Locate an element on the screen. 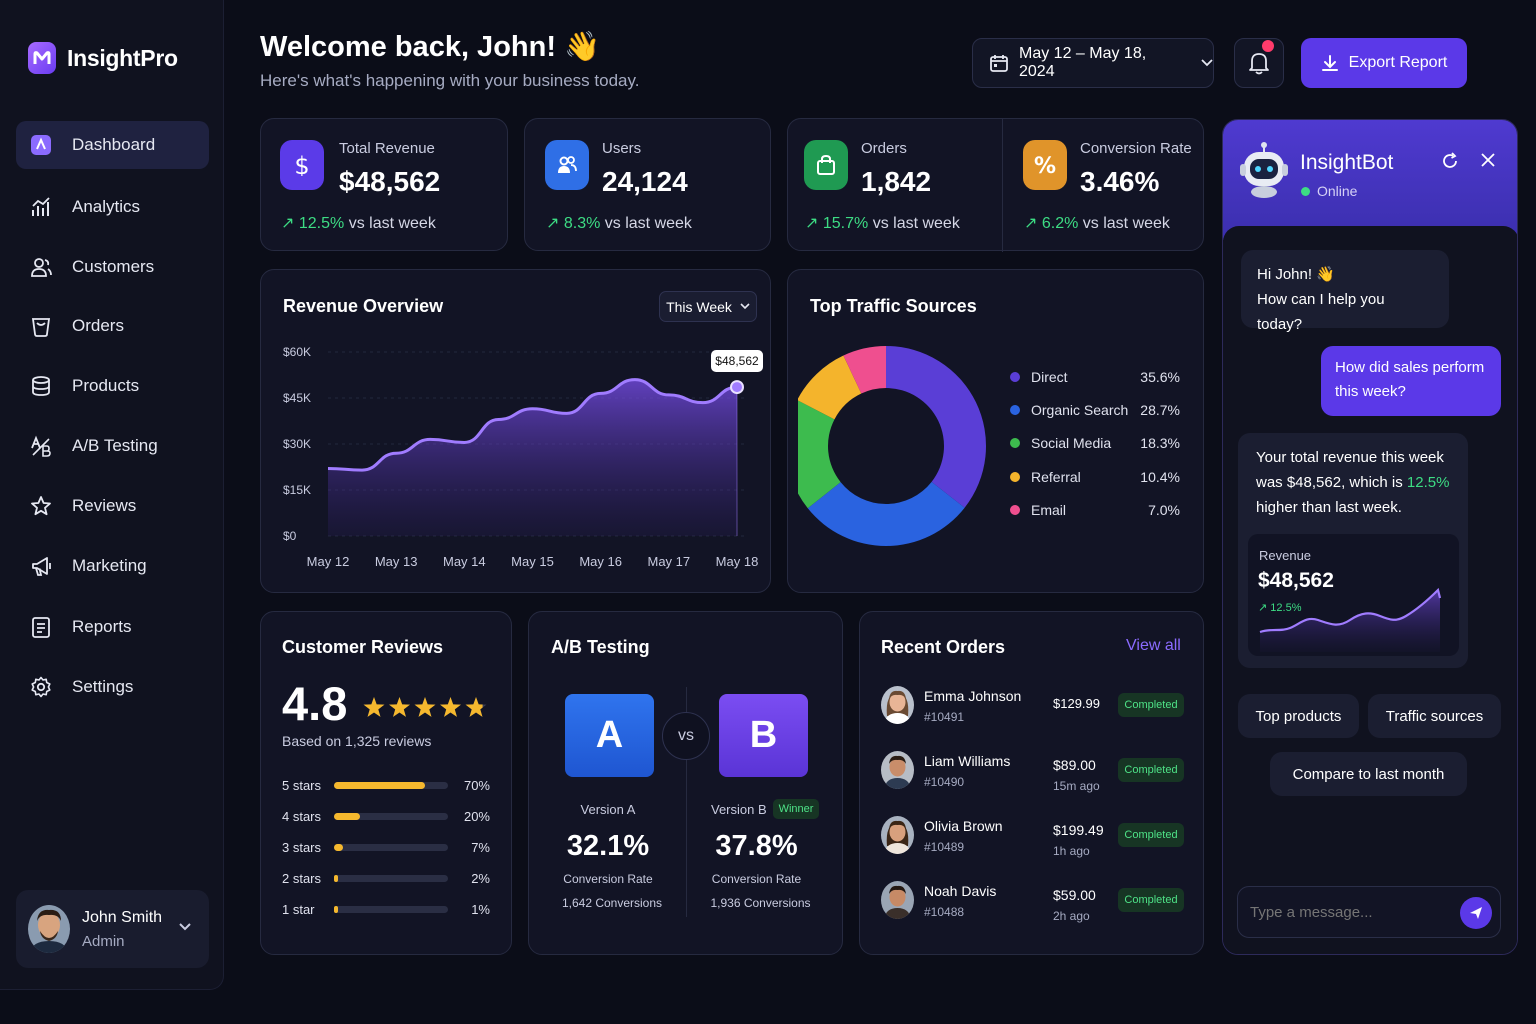 The height and width of the screenshot is (1024, 1536). stat-value-orders: 1,842 is located at coordinates (896, 181).